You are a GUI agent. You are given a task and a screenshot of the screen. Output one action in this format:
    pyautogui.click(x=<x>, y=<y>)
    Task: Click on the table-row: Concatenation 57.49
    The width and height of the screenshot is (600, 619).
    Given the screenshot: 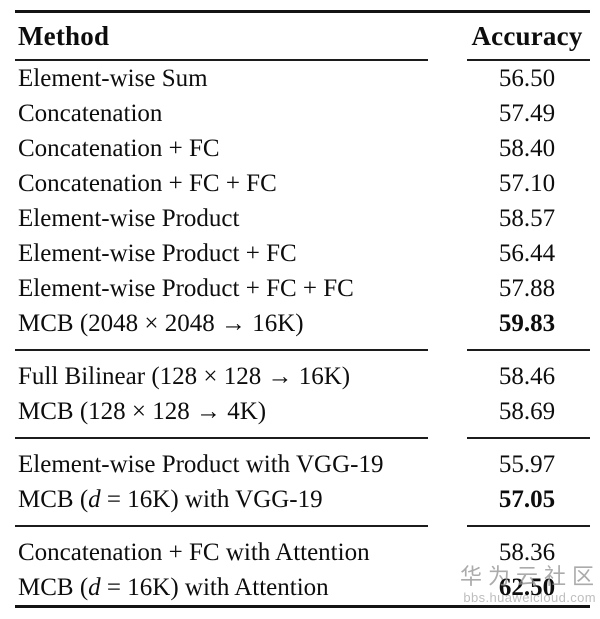 What is the action you would take?
    pyautogui.click(x=302, y=113)
    